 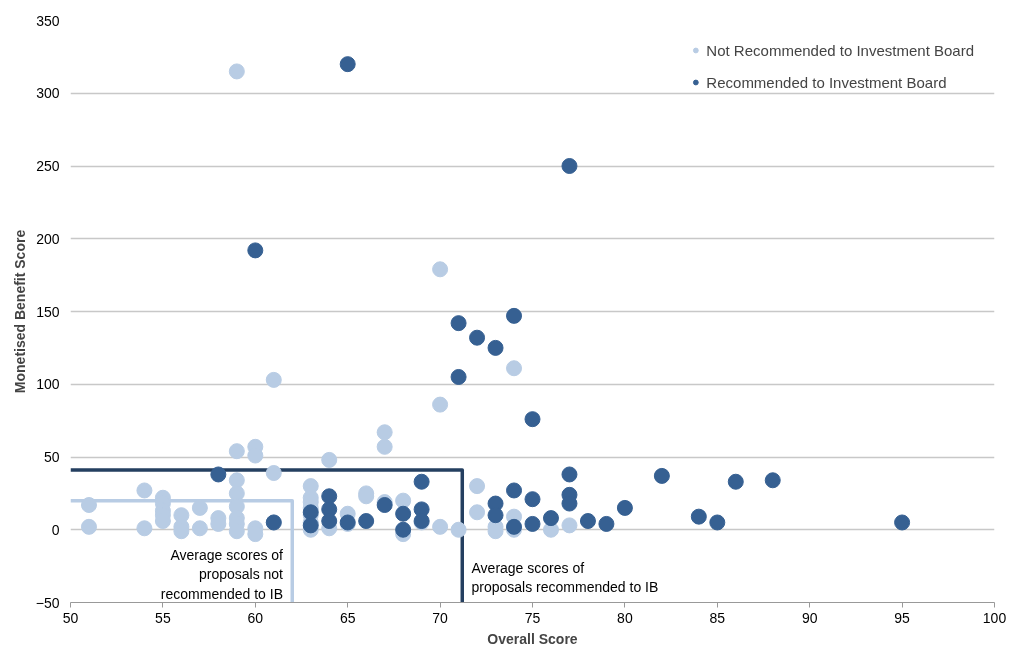 I want to click on y-tick-label: 250, so click(x=48, y=166).